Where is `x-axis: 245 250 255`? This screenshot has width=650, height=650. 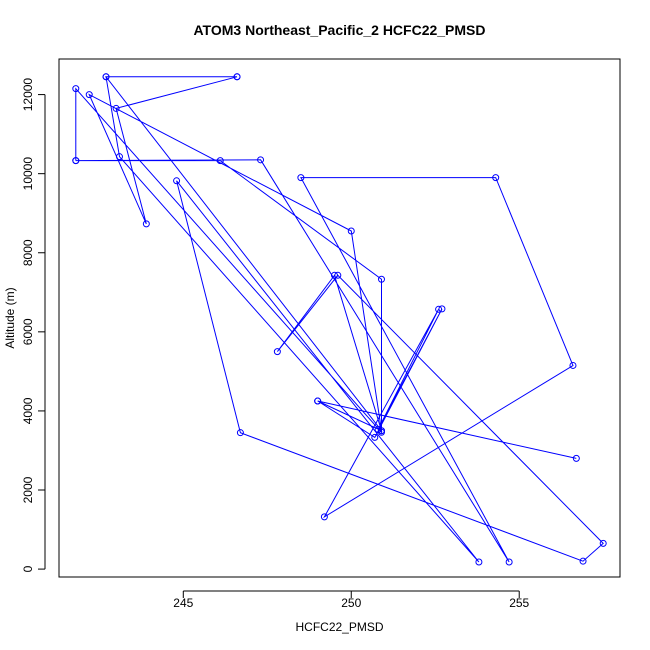
x-axis: 245 250 255 is located at coordinates (351, 600).